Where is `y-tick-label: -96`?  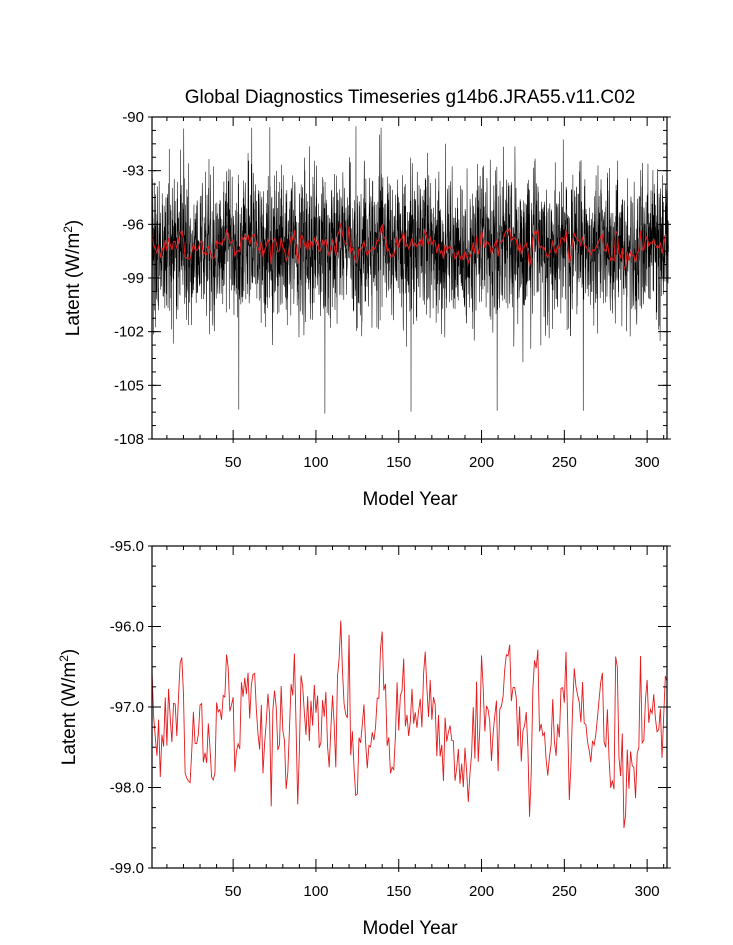
y-tick-label: -96 is located at coordinates (133, 224).